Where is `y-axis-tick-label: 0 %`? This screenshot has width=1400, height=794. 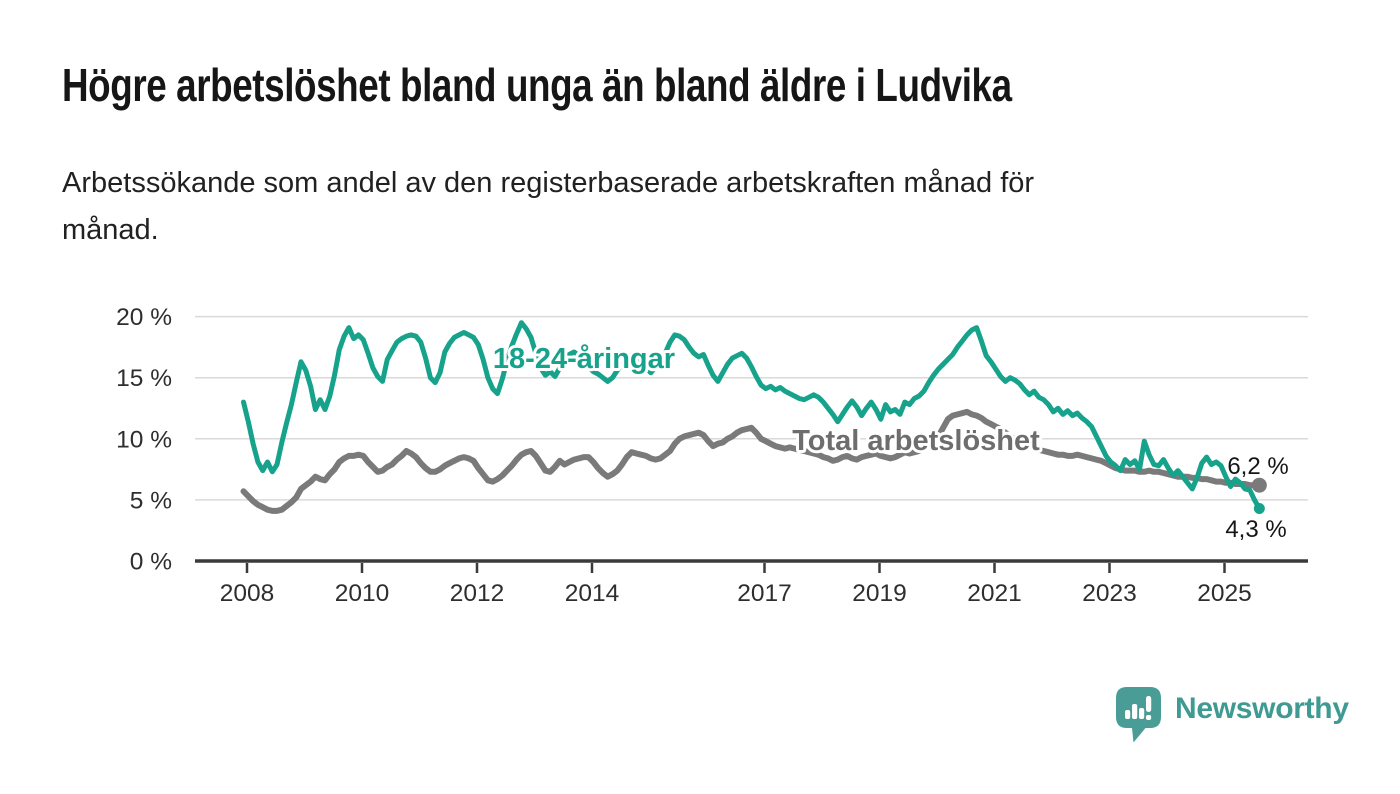 y-axis-tick-label: 0 % is located at coordinates (151, 562).